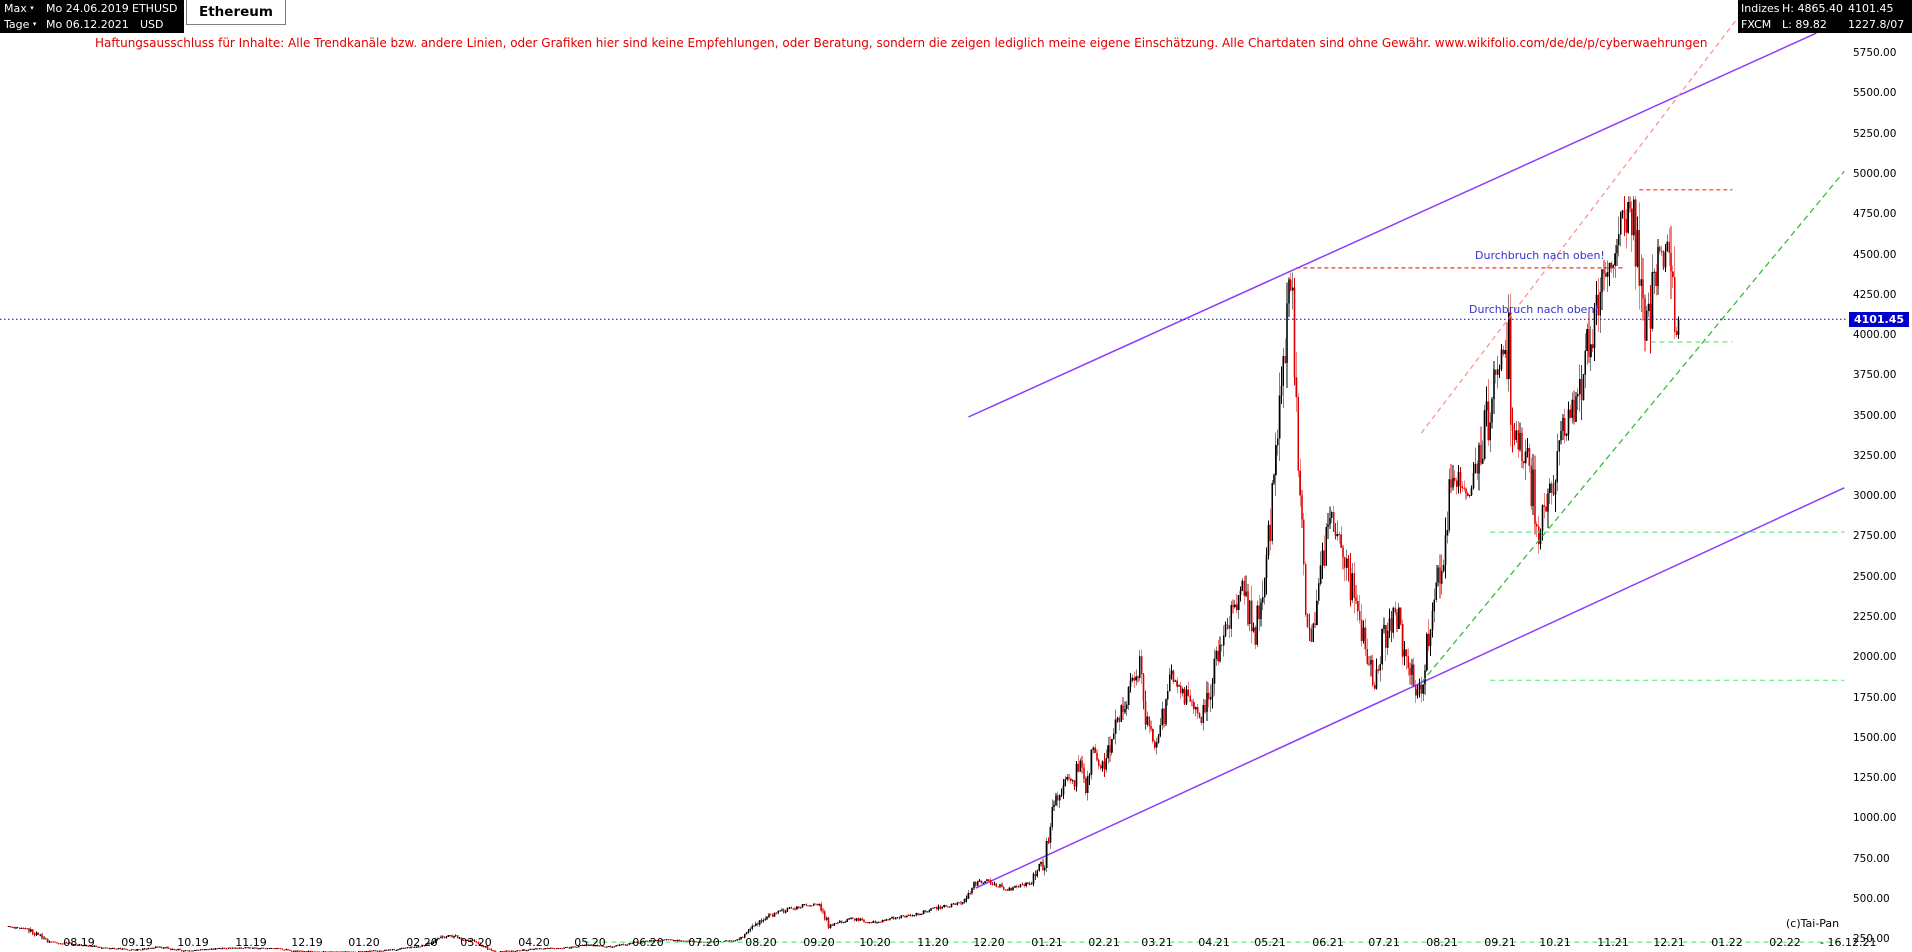 The image size is (1912, 952). What do you see at coordinates (1875, 93) in the screenshot?
I see `y-axis-label: 5500.00` at bounding box center [1875, 93].